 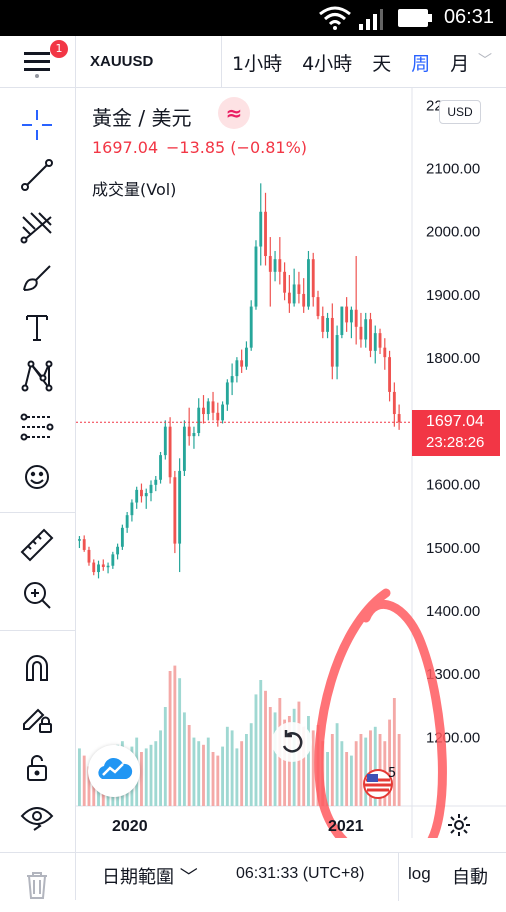 What do you see at coordinates (382, 63) in the screenshot?
I see `interval-tab: 天` at bounding box center [382, 63].